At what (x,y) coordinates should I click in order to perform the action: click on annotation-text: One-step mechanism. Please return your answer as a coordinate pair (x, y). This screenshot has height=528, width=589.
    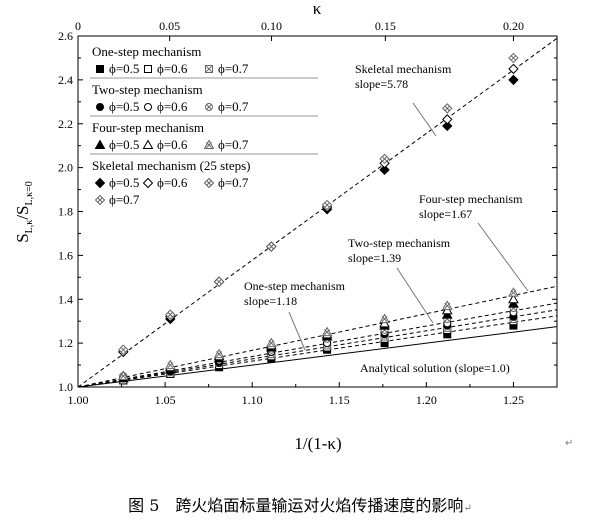
    Looking at the image, I should click on (295, 286).